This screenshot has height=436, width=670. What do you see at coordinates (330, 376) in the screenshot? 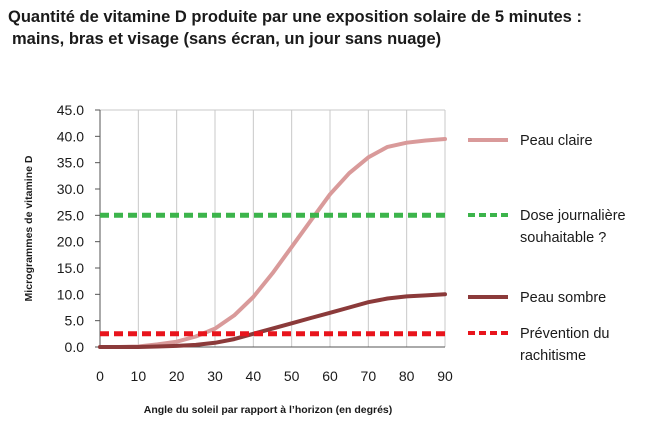
I see `x-tick-label: 60` at bounding box center [330, 376].